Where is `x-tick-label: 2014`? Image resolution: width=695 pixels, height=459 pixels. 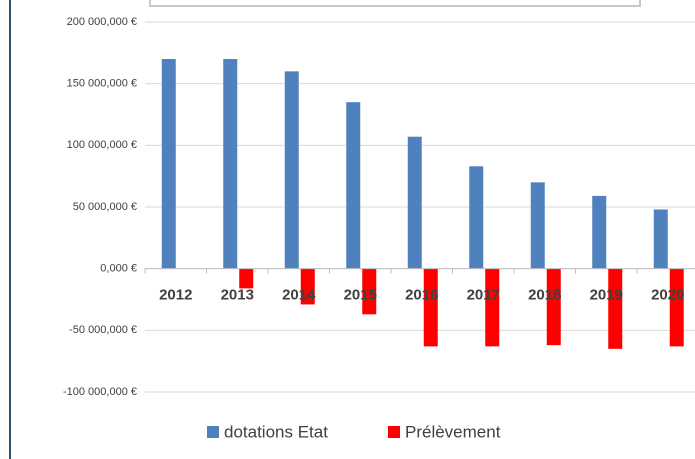 x-tick-label: 2014 is located at coordinates (299, 295).